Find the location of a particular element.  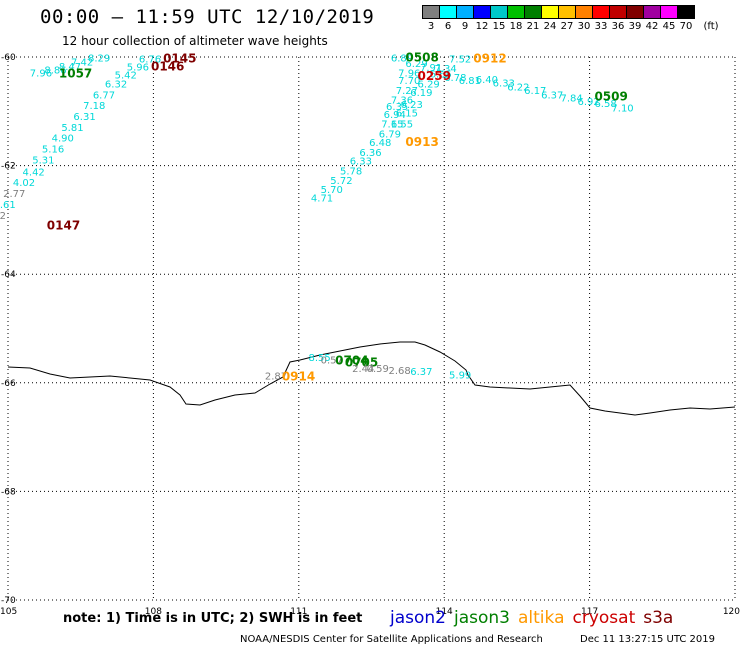

satellite-jason3: jason3 is located at coordinates (482, 618).